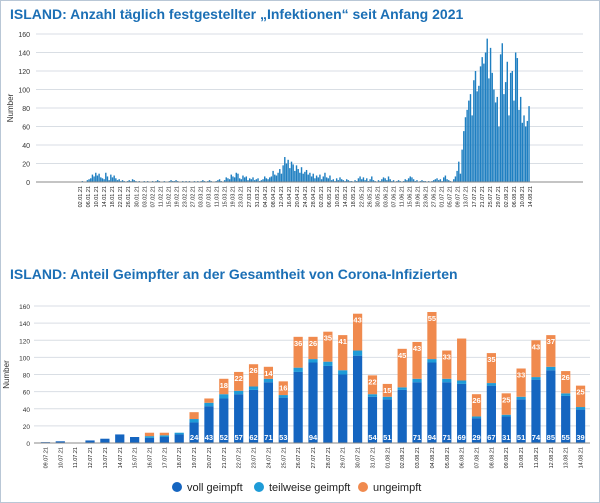 This screenshot has height=503, width=600. Describe the element at coordinates (202, 196) in the screenshot. I see `x-tick-label: 03.03.21` at that location.